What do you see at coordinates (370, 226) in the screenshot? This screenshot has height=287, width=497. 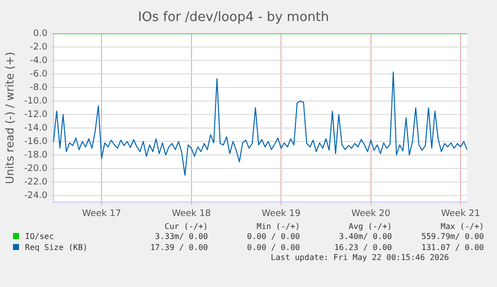 I see `text: Avg (-/+)` at bounding box center [370, 226].